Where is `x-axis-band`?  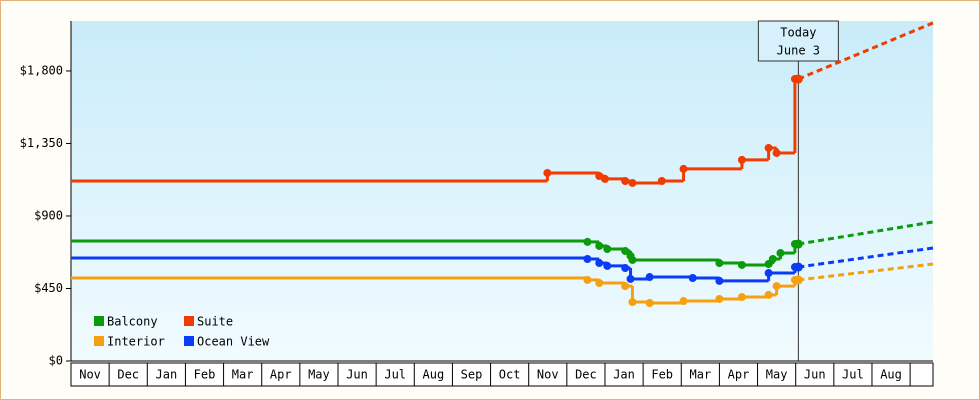 x-axis-band is located at coordinates (502, 374).